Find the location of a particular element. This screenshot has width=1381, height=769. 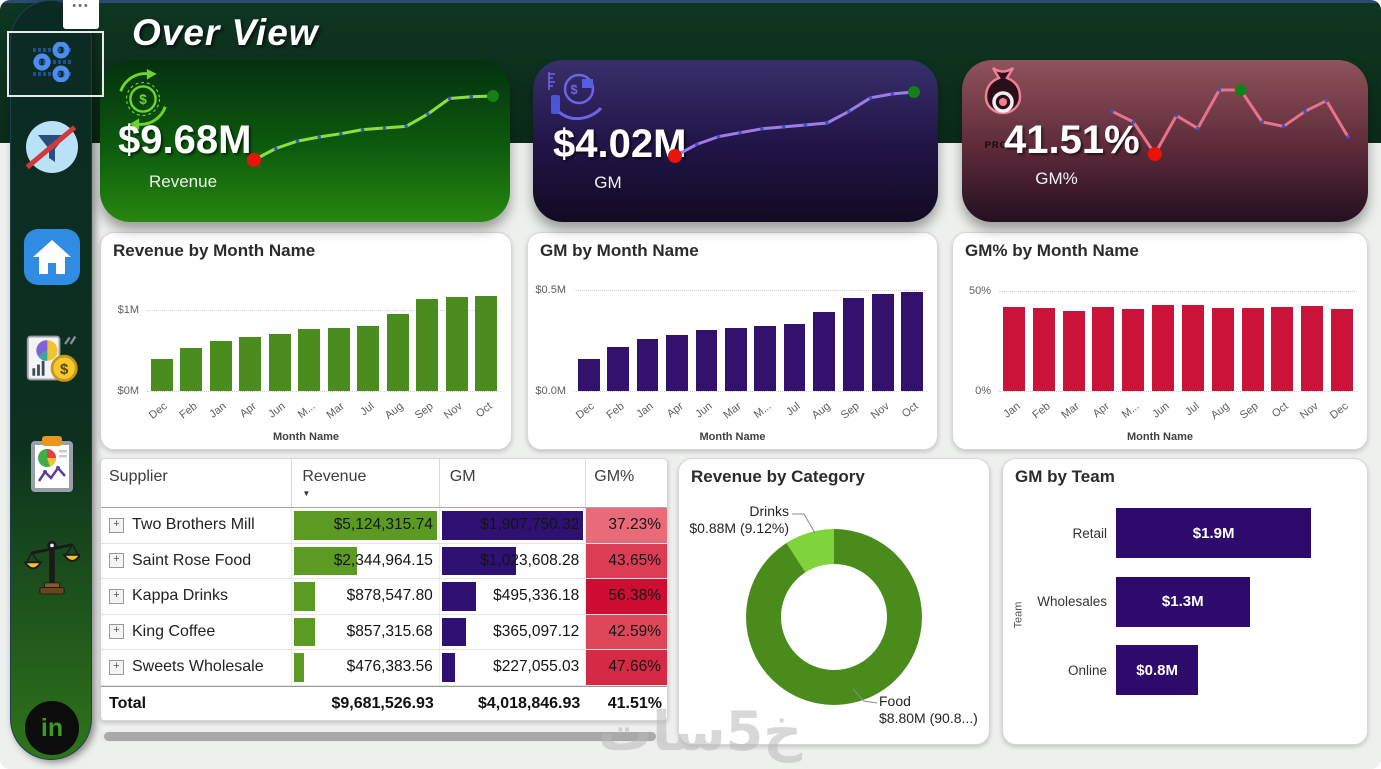

cell-value: $2,344,964.15 is located at coordinates (383, 560).